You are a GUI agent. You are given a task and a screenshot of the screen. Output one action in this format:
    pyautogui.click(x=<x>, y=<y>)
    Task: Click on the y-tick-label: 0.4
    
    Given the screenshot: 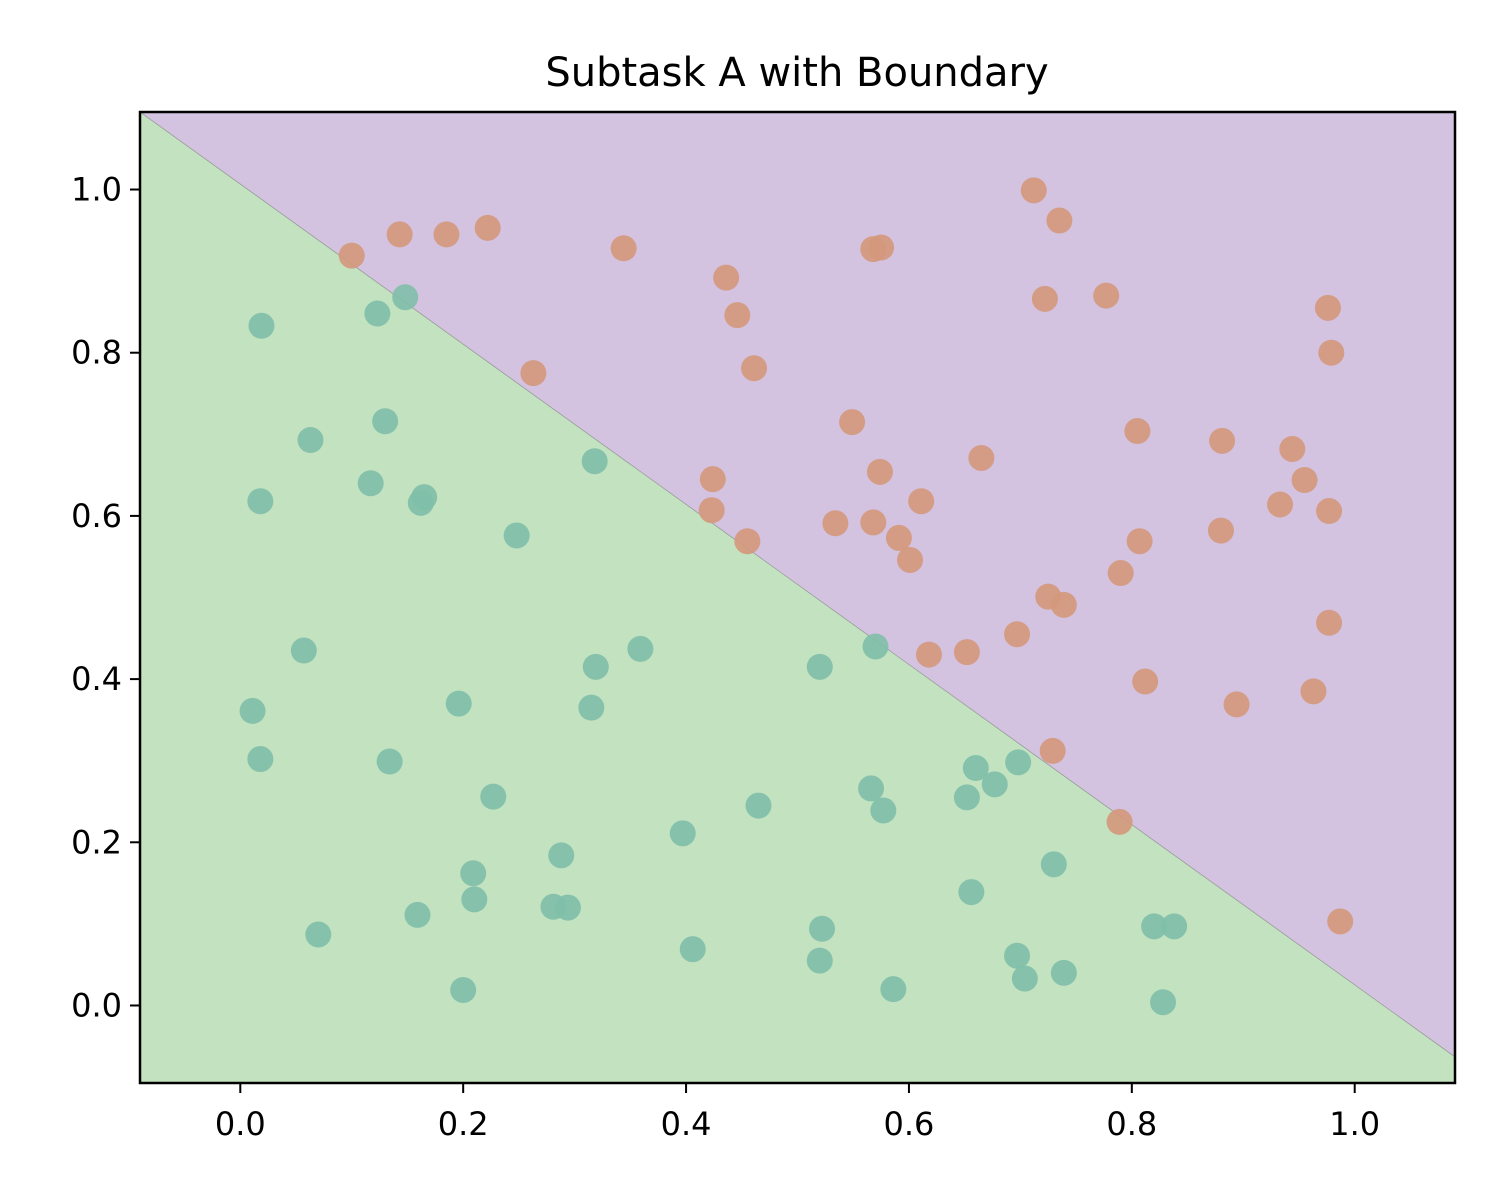 What is the action you would take?
    pyautogui.click(x=96, y=679)
    